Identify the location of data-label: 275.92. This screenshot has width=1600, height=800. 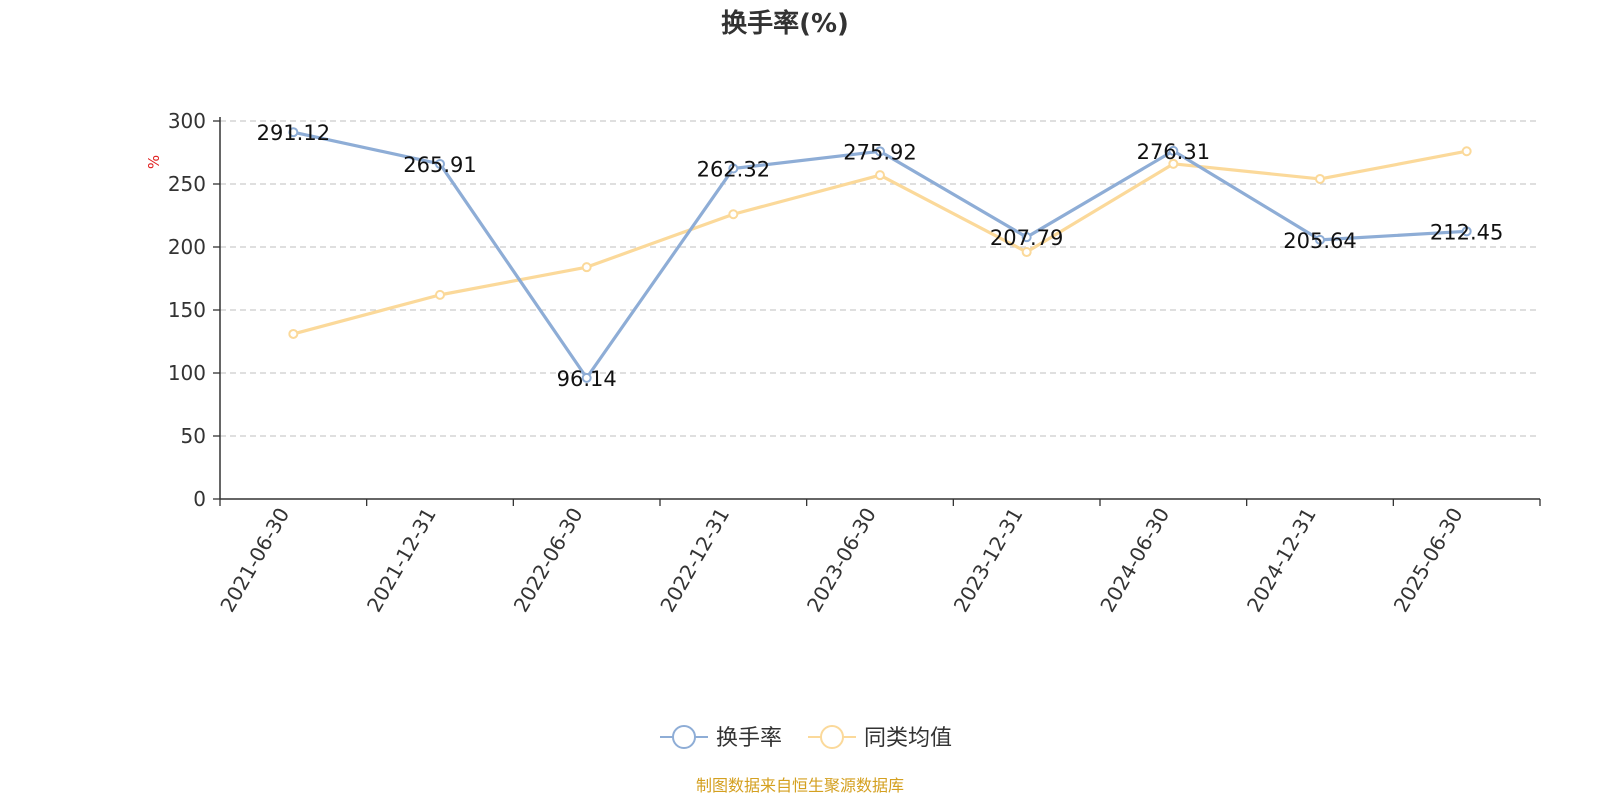
(879, 152).